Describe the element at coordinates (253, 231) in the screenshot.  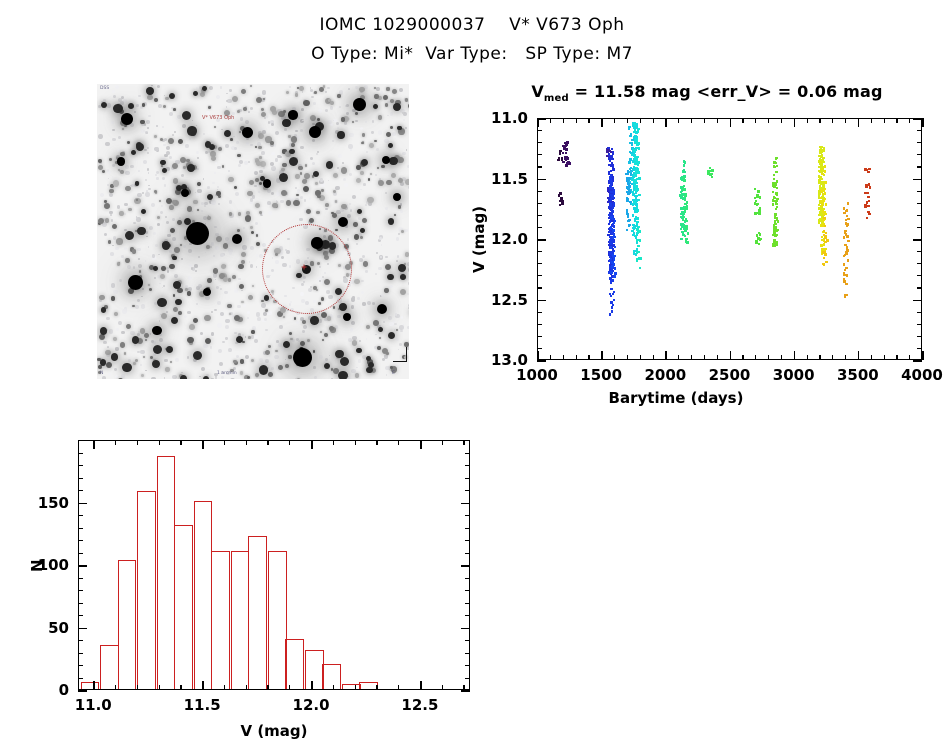
I see `finder-chart: DSS N 1 arcmin E V* V673 Oph` at that location.